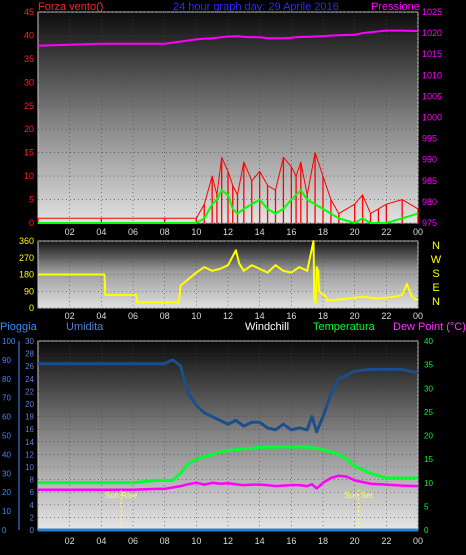 The image size is (466, 555). What do you see at coordinates (6, 398) in the screenshot?
I see `rain-tick-label: 70` at bounding box center [6, 398].